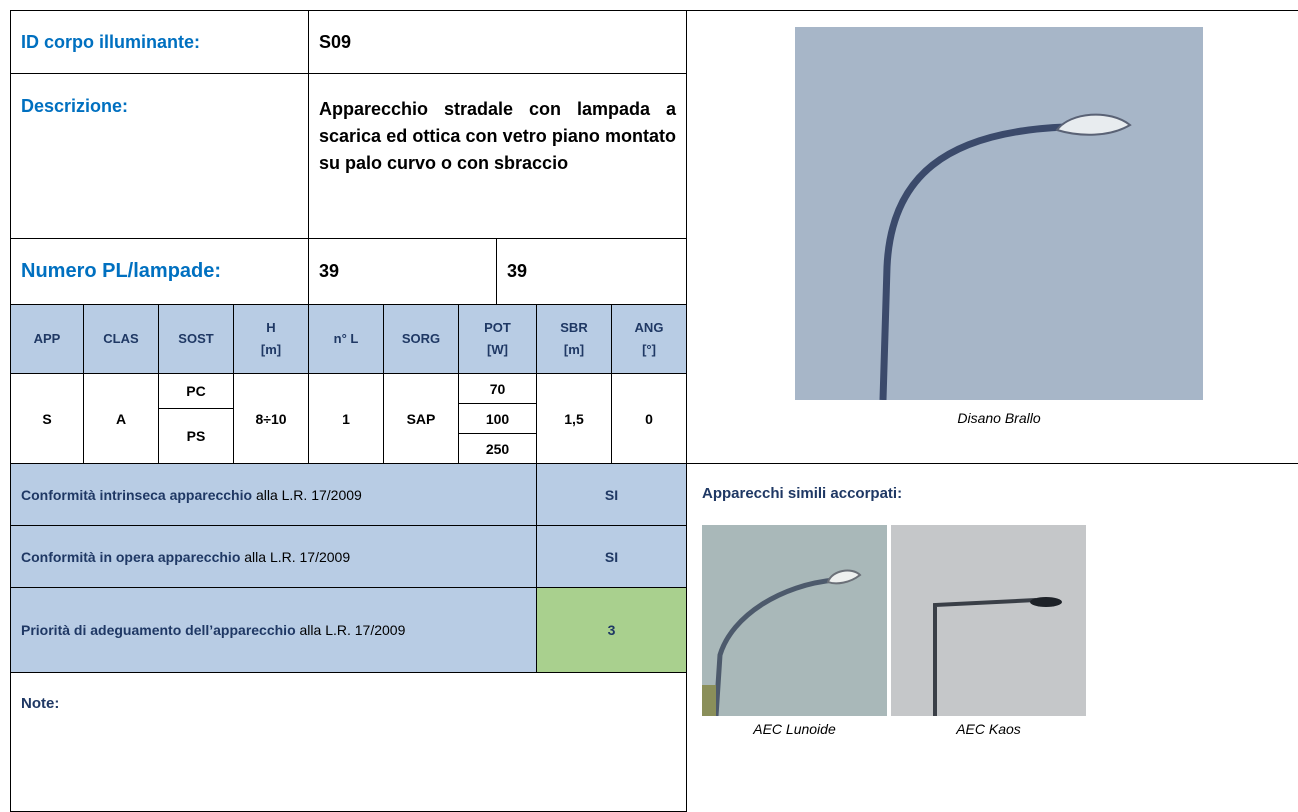 This screenshot has height=812, width=1298. I want to click on id-value: S09, so click(497, 42).